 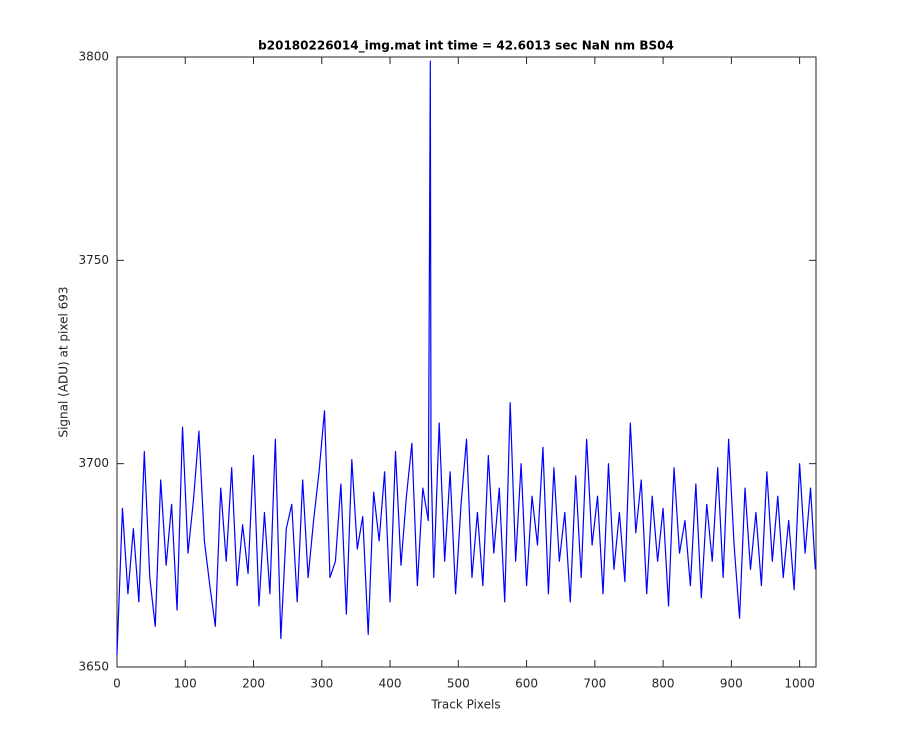 What do you see at coordinates (185, 684) in the screenshot?
I see `x-tick-label: 100` at bounding box center [185, 684].